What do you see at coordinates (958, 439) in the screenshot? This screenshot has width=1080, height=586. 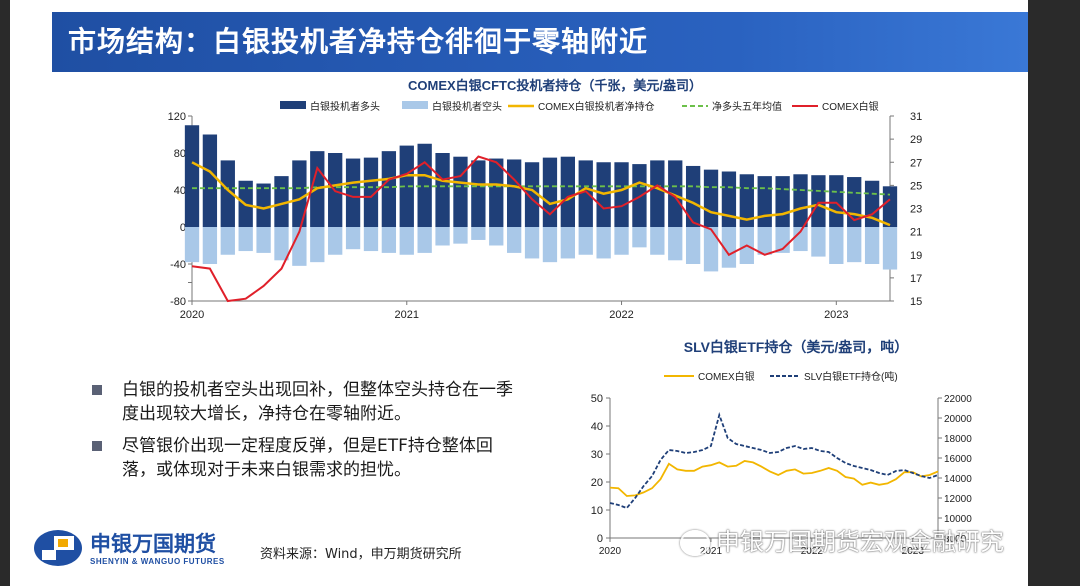 I see `y-right-tick-label: 18000` at bounding box center [958, 439].